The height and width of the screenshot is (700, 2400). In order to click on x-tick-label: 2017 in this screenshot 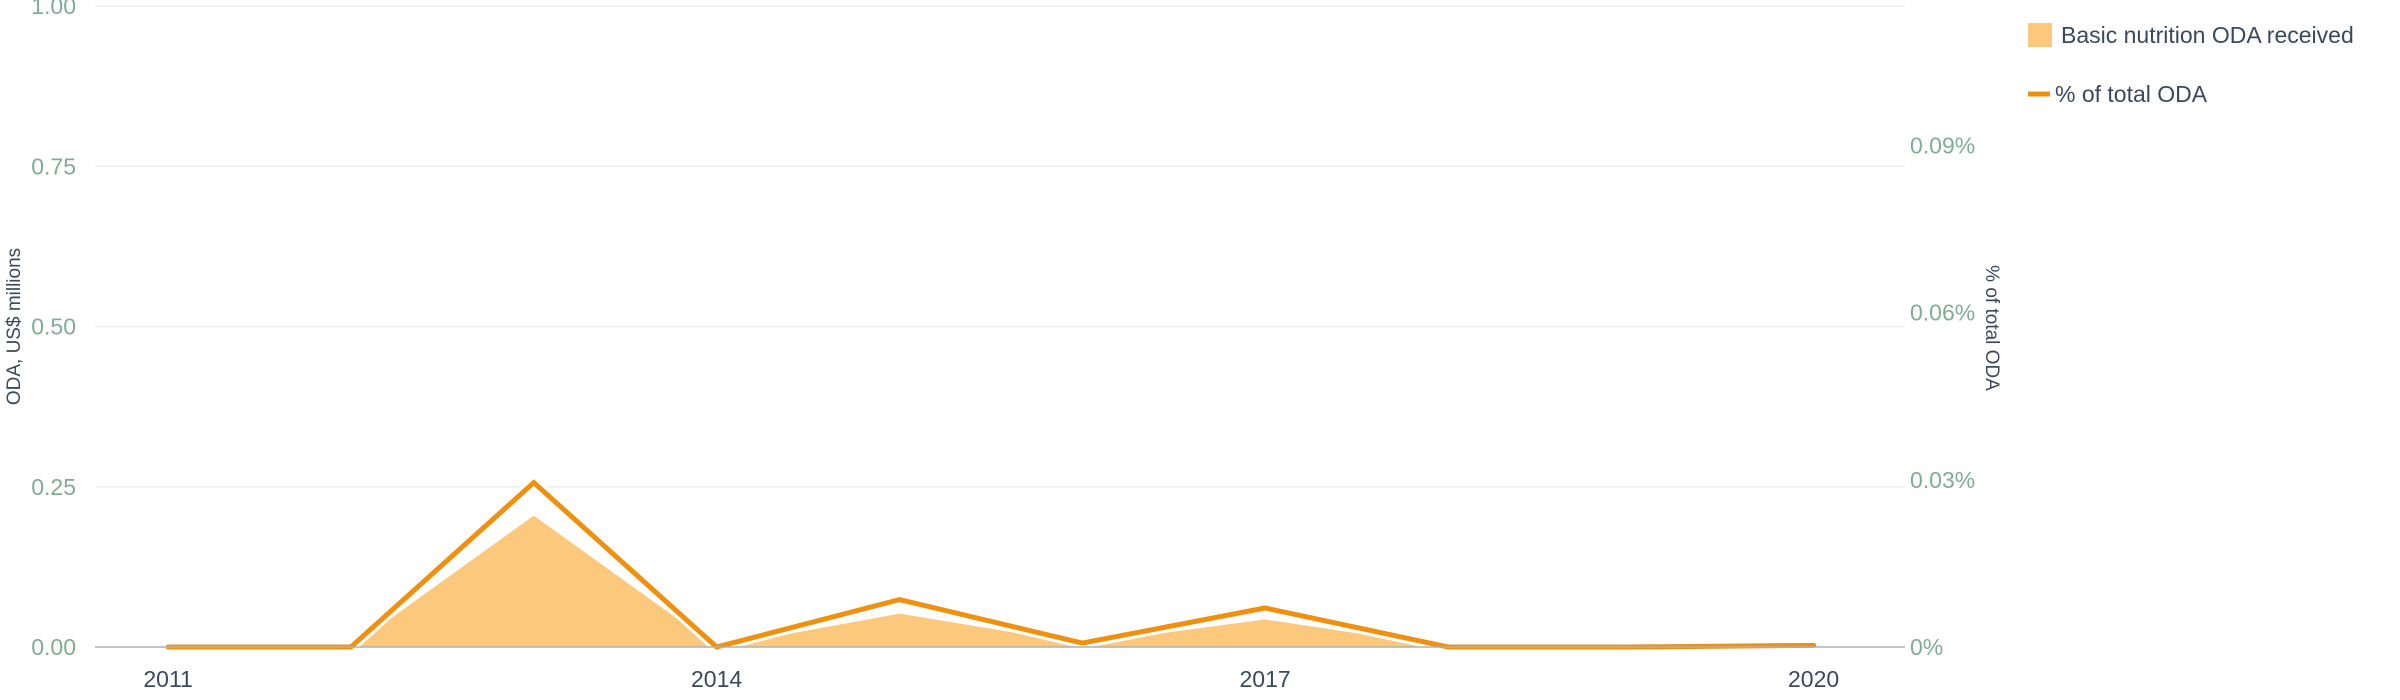, I will do `click(1265, 679)`.